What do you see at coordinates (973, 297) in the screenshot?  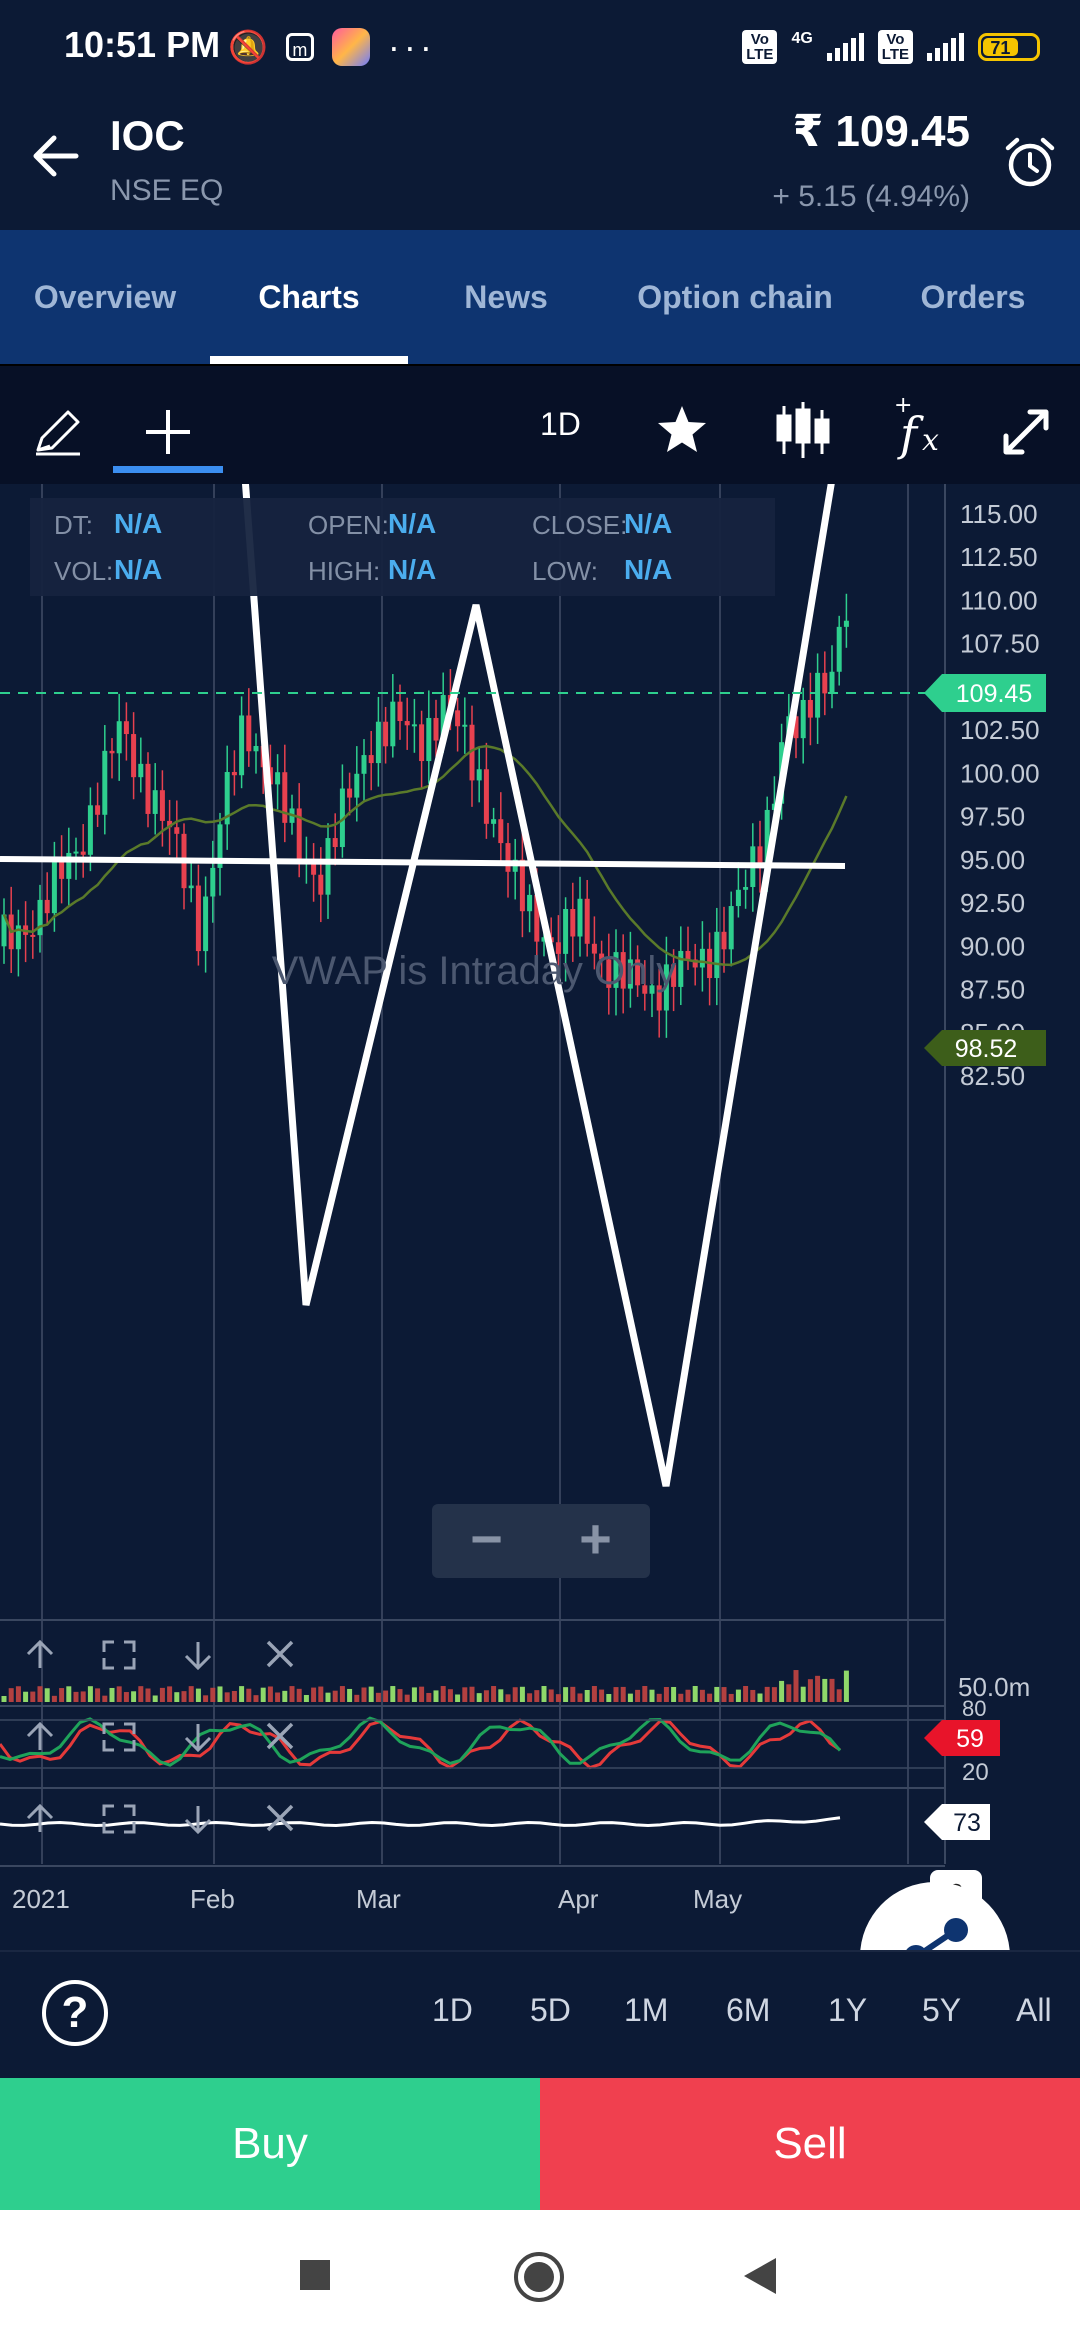 I see `tab-orders: Orders` at bounding box center [973, 297].